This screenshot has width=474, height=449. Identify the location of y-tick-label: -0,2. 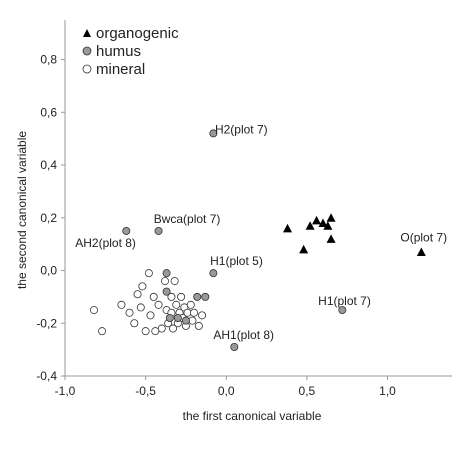
(46, 323).